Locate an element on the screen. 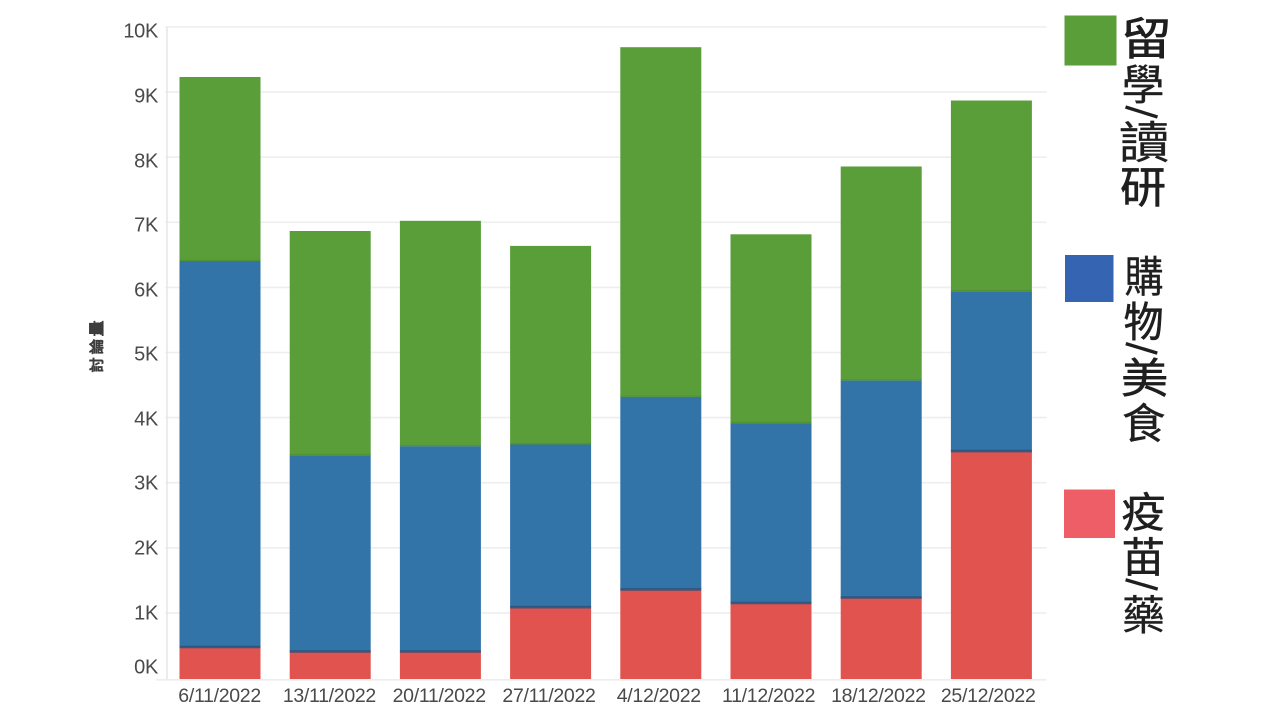 The width and height of the screenshot is (1280, 720). svg-text: 4/12/2022 is located at coordinates (659, 696).